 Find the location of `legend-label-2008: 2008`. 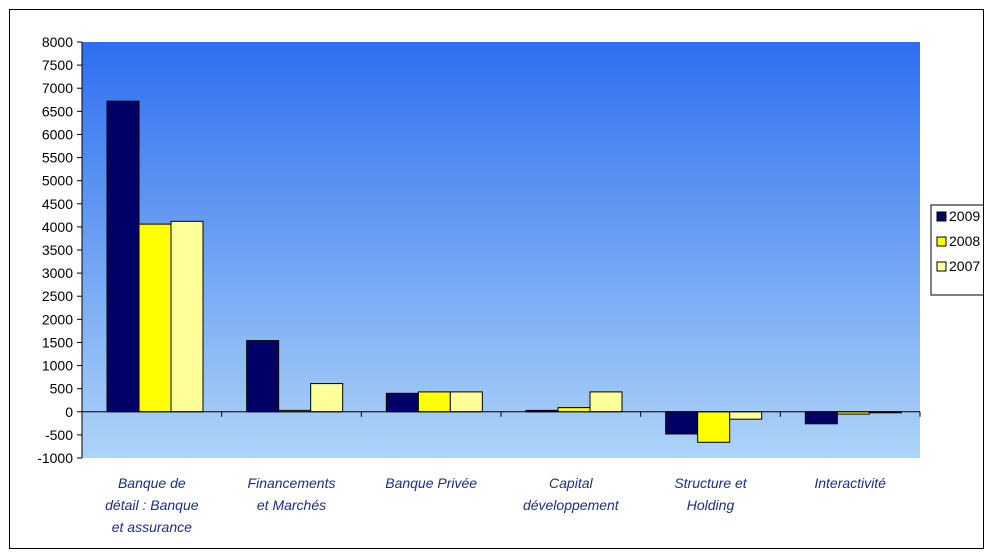

legend-label-2008: 2008 is located at coordinates (964, 241).